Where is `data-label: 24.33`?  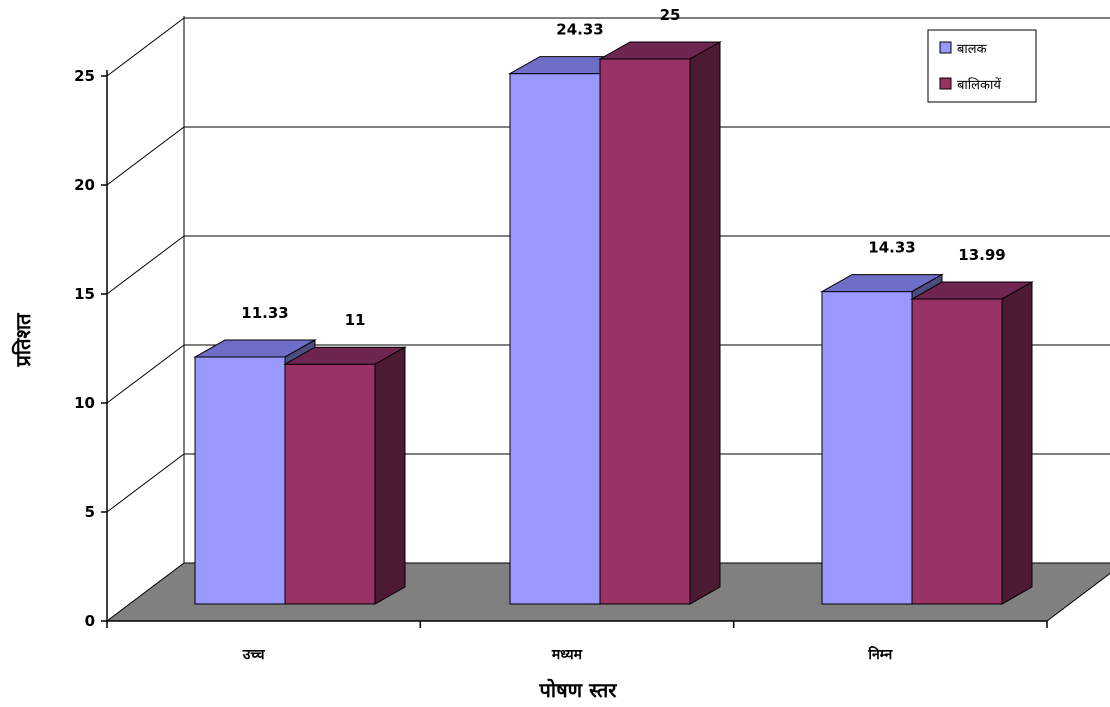
data-label: 24.33 is located at coordinates (579, 30).